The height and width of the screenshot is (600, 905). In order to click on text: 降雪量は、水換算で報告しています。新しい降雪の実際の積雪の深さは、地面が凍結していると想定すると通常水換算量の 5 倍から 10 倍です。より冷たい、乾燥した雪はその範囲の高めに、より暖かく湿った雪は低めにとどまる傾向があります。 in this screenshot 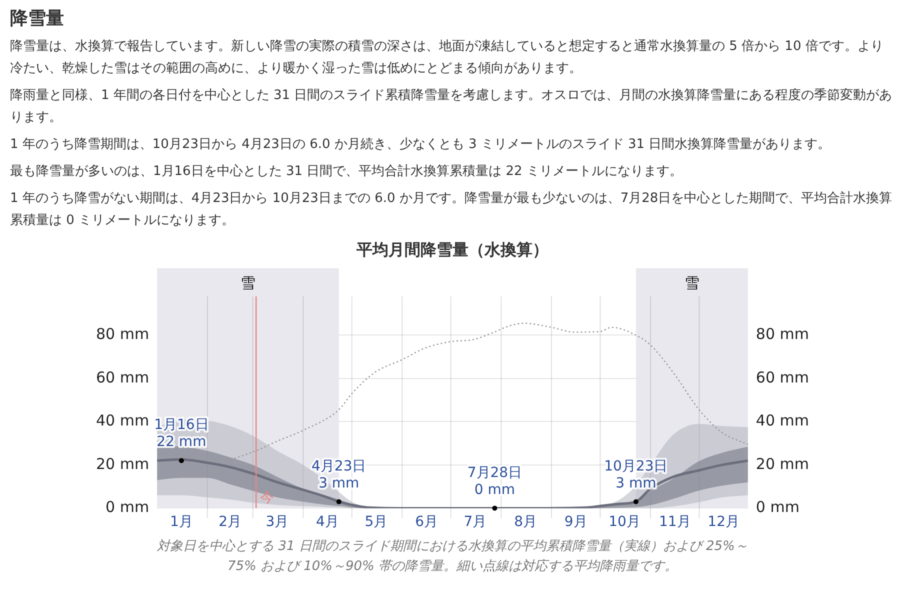, I will do `click(447, 58)`.